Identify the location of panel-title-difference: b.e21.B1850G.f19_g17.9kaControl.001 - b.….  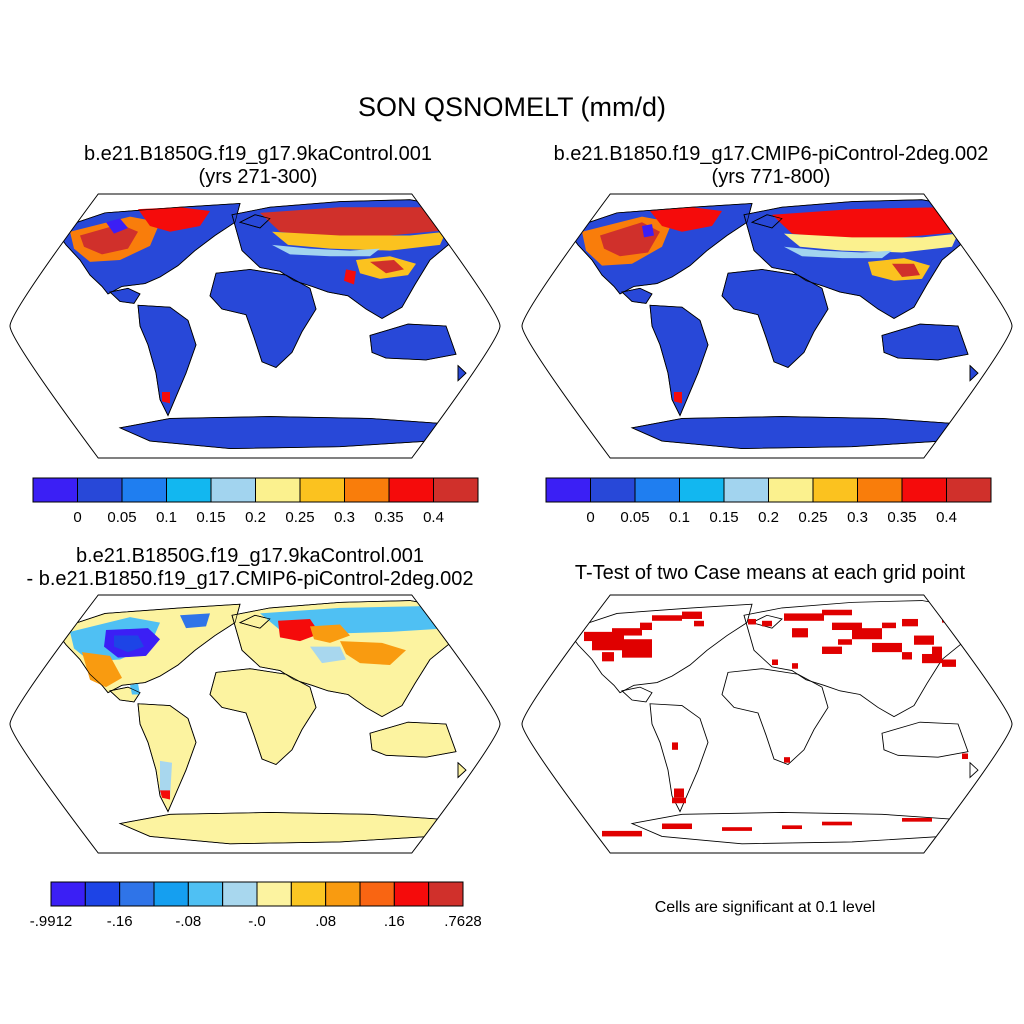
(260, 568).